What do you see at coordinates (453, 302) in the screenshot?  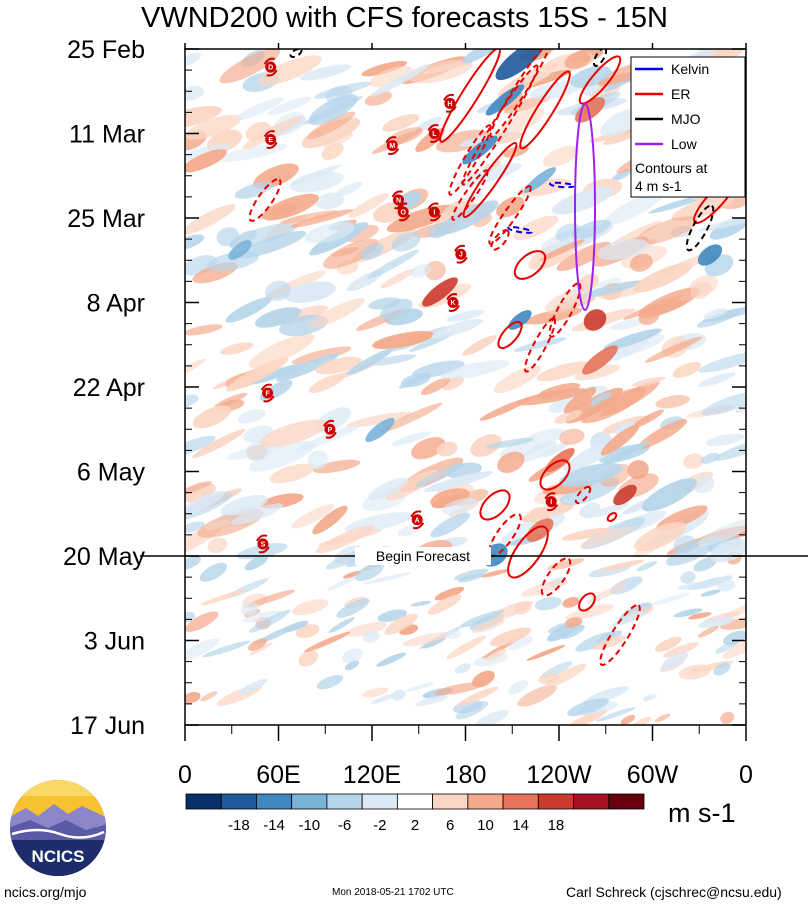 I see `cyclone-marker: K` at bounding box center [453, 302].